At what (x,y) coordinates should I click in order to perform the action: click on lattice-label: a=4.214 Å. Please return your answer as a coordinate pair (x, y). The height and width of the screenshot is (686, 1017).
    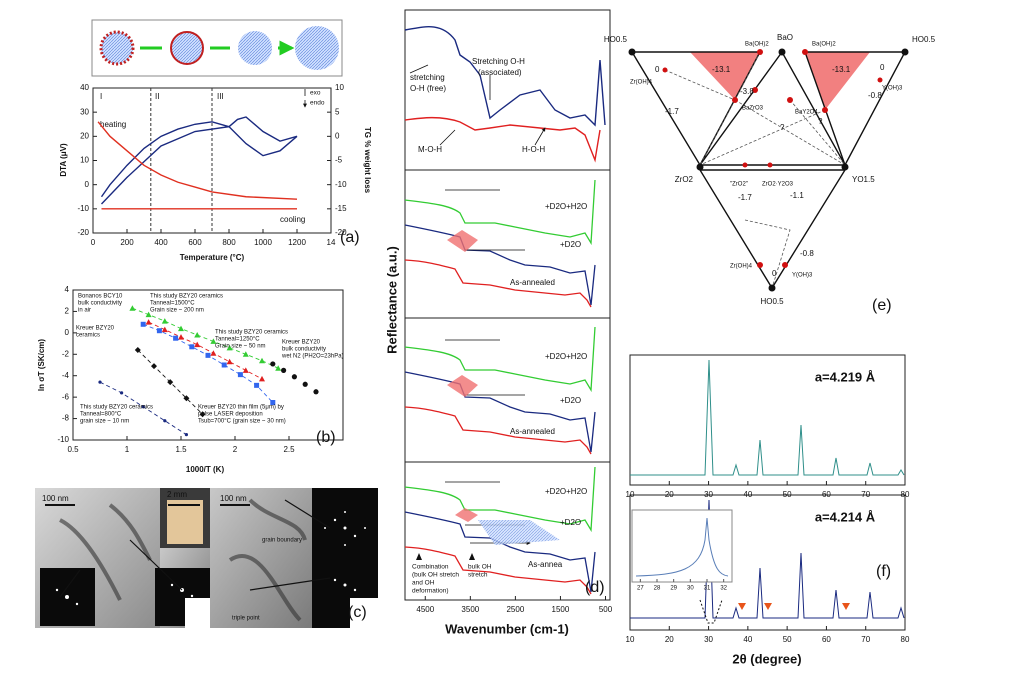
    Looking at the image, I should click on (845, 516).